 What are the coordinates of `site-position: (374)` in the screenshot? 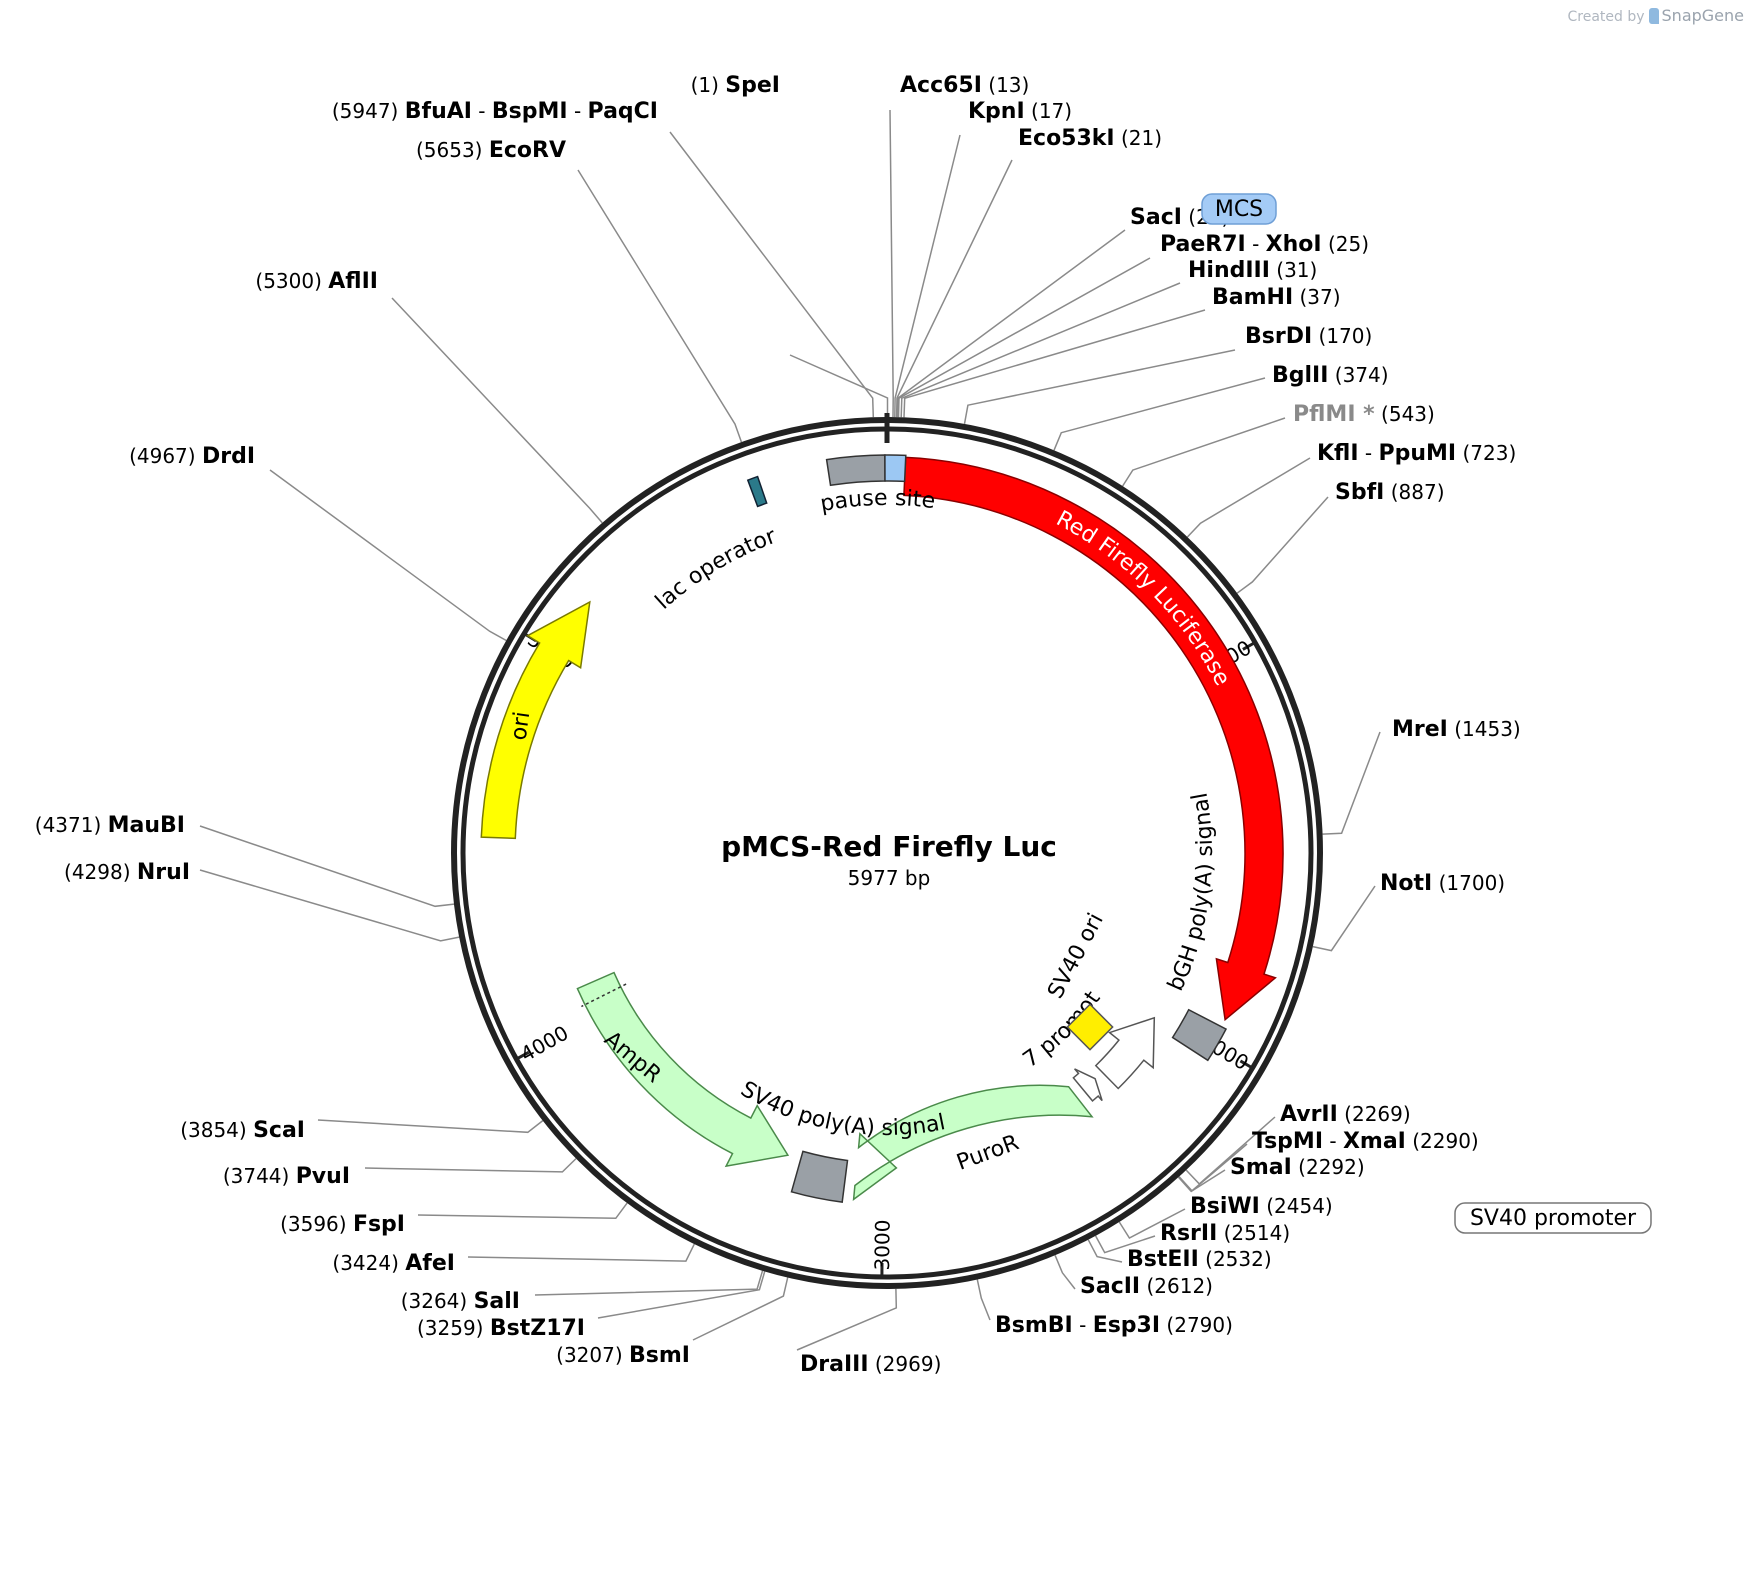 It's located at (1362, 375).